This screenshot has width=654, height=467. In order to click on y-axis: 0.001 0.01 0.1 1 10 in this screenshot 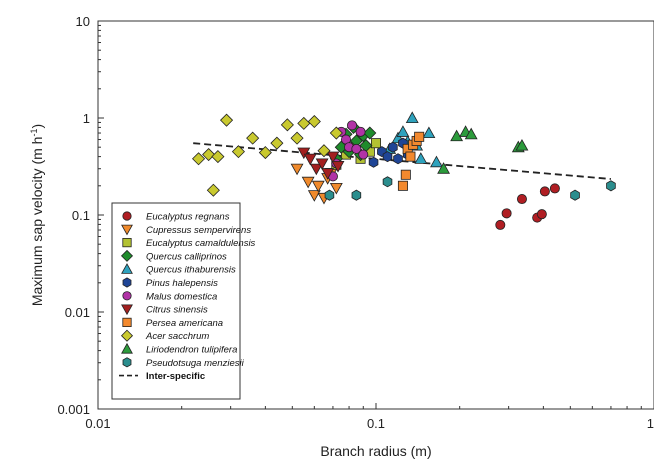, I will do `click(80, 215)`.